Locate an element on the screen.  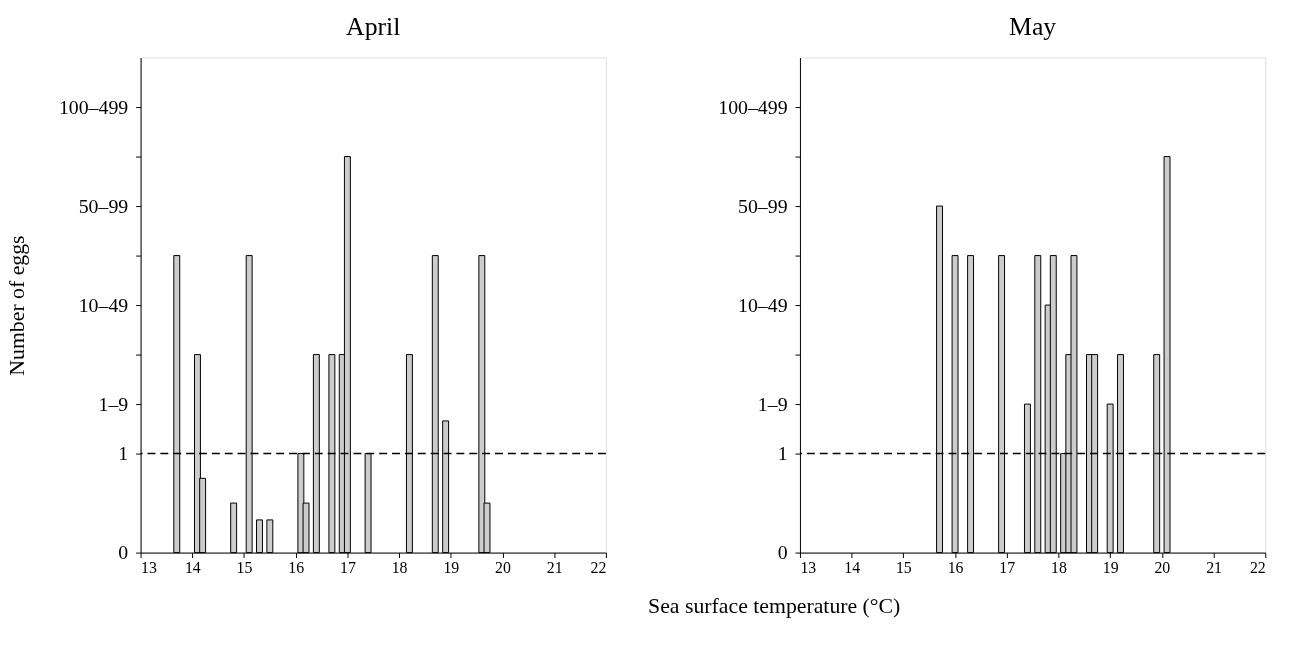
x-axis-title: Sea surface temperature (°C) is located at coordinates (774, 605).